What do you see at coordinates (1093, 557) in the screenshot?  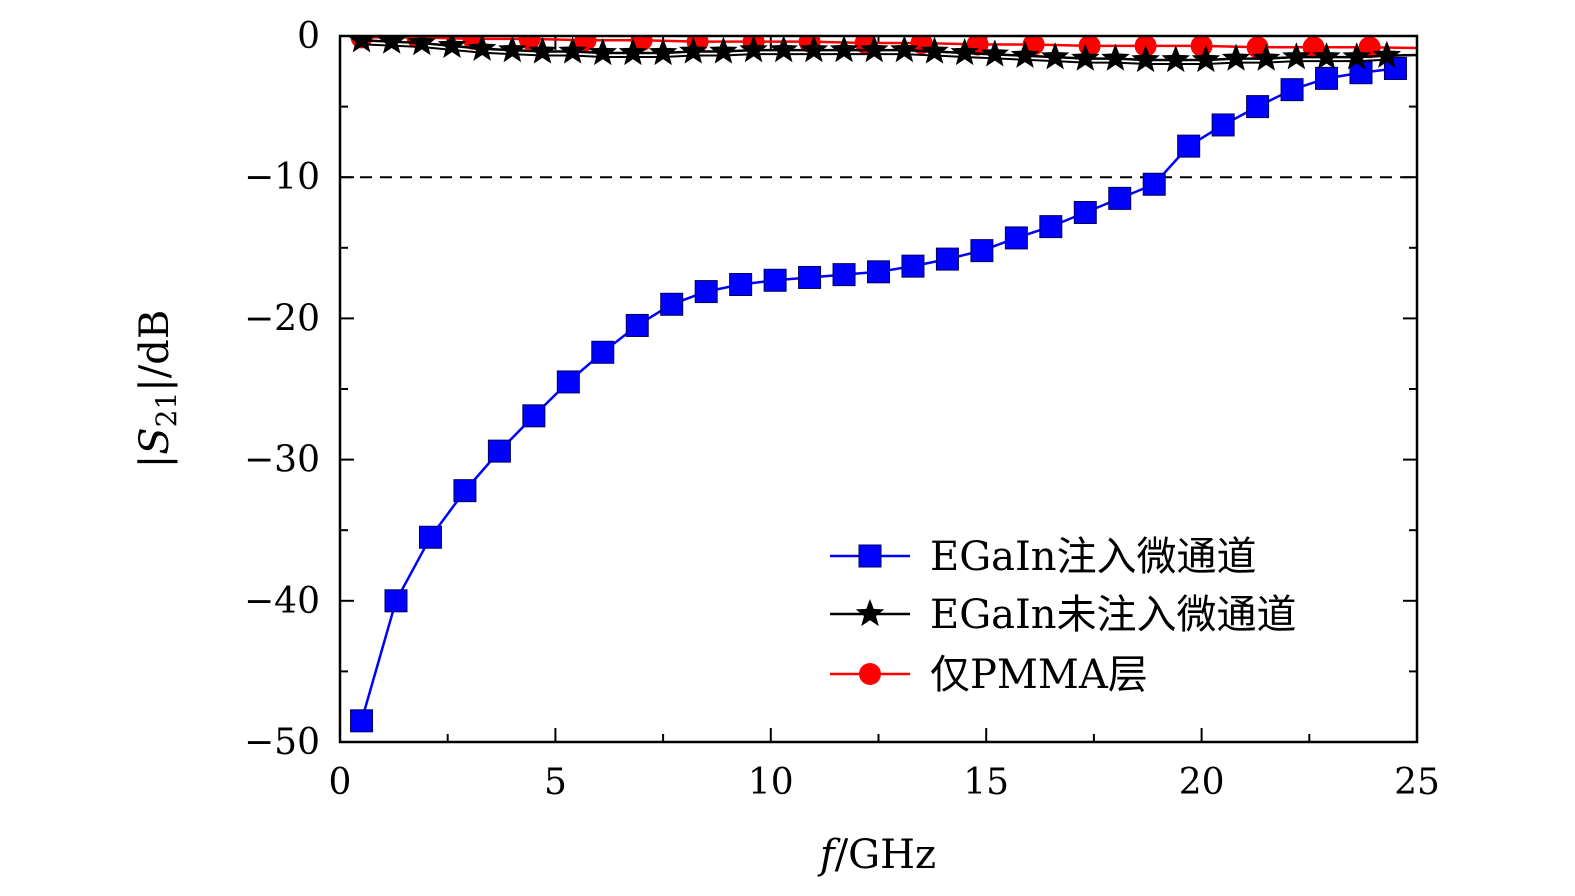 I see `legend-label: EGaIn注入微通道` at bounding box center [1093, 557].